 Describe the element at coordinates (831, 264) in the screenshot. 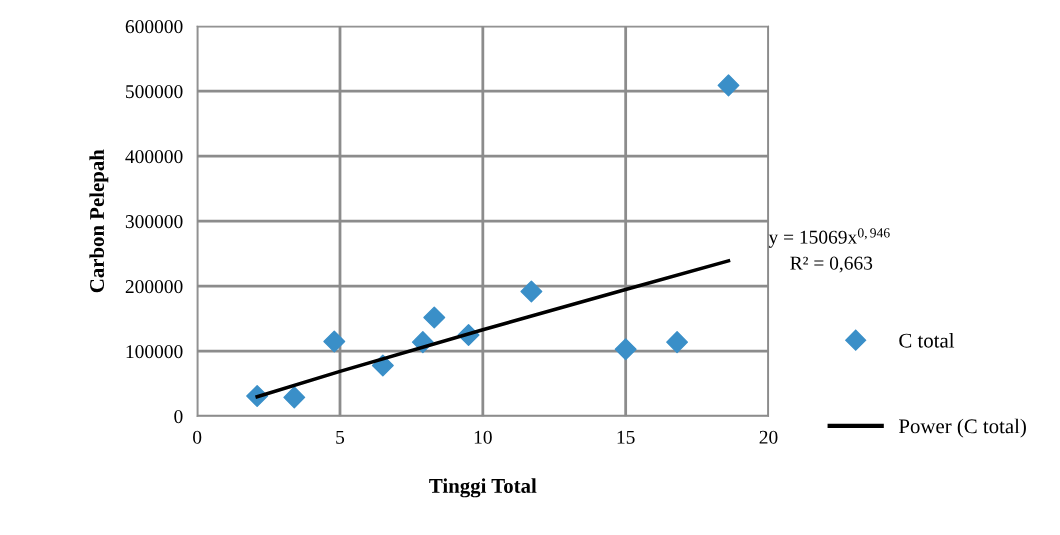

I see `text: R² = 0,663` at that location.